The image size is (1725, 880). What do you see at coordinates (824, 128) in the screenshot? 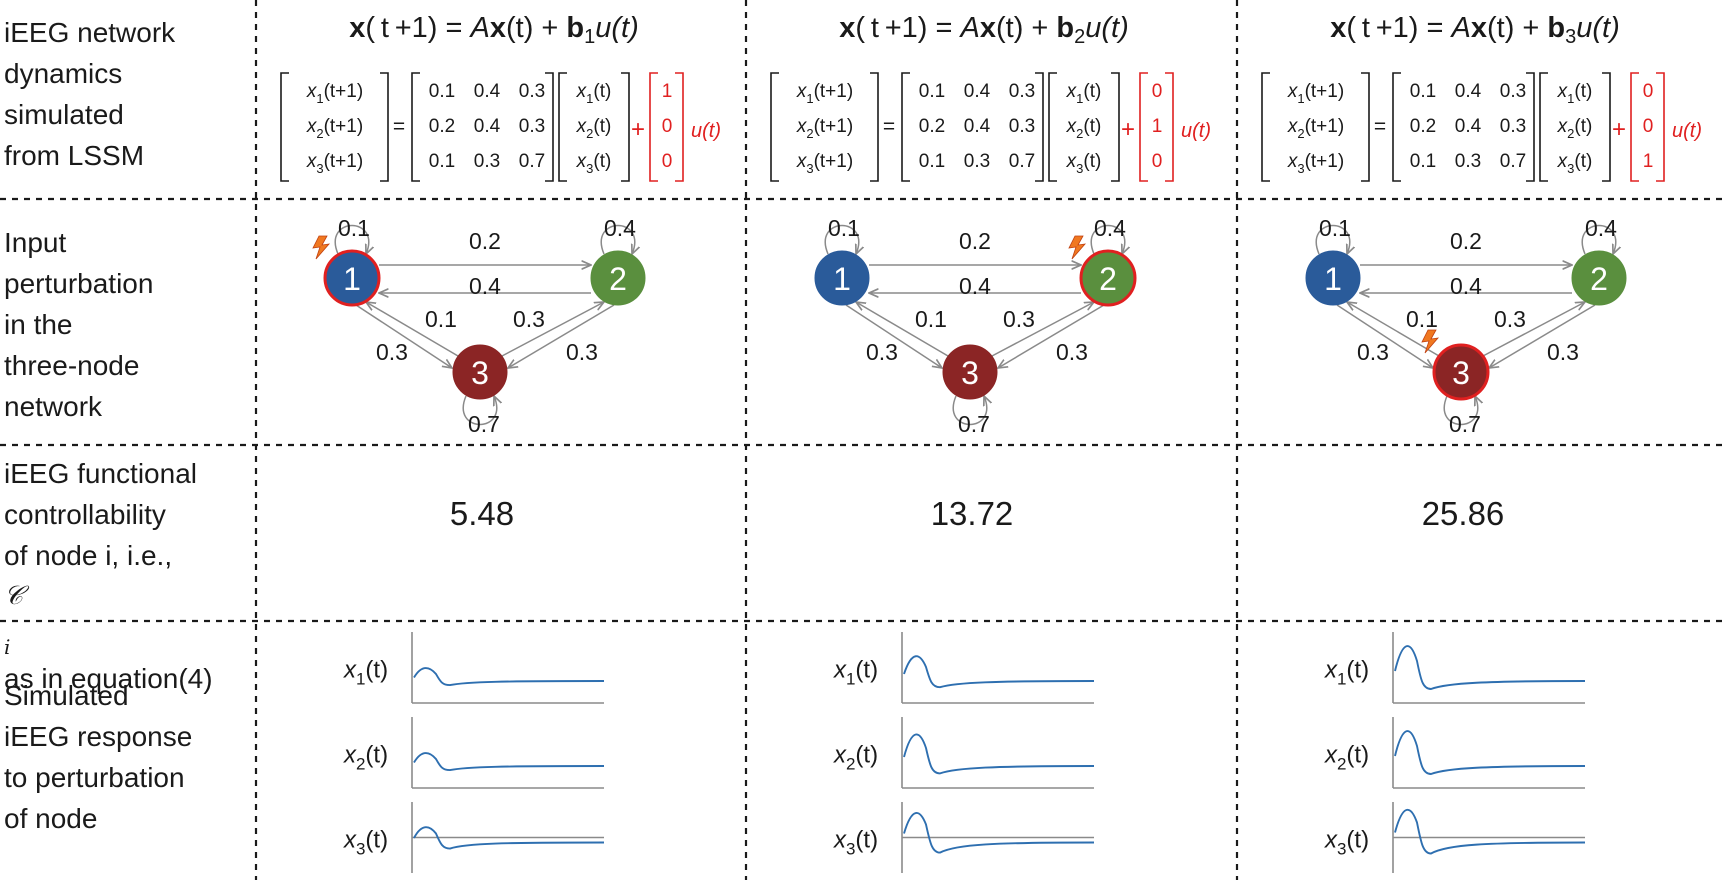
I see `state-lhs-2: x2(t+1)` at bounding box center [824, 128].